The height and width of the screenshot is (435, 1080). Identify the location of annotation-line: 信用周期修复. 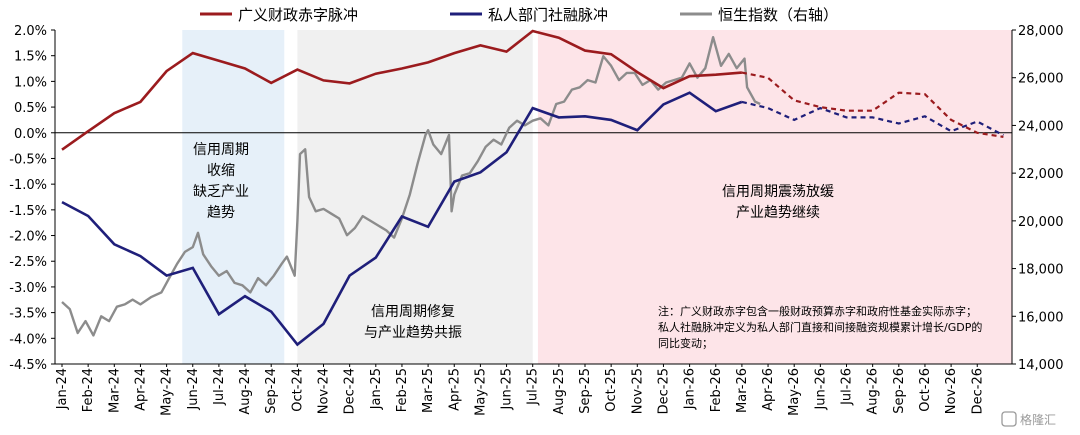
(413, 311).